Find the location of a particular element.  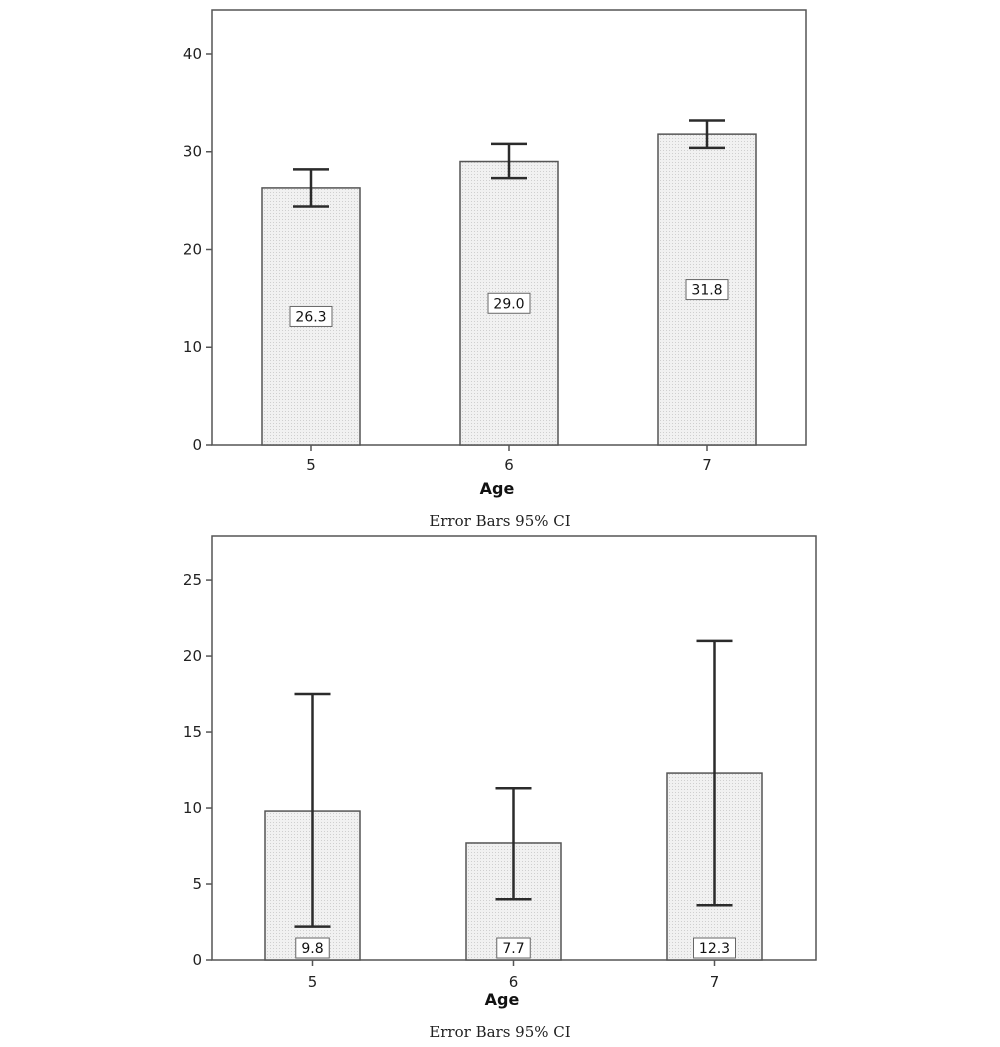

data-label: 31.8 is located at coordinates (706, 291).